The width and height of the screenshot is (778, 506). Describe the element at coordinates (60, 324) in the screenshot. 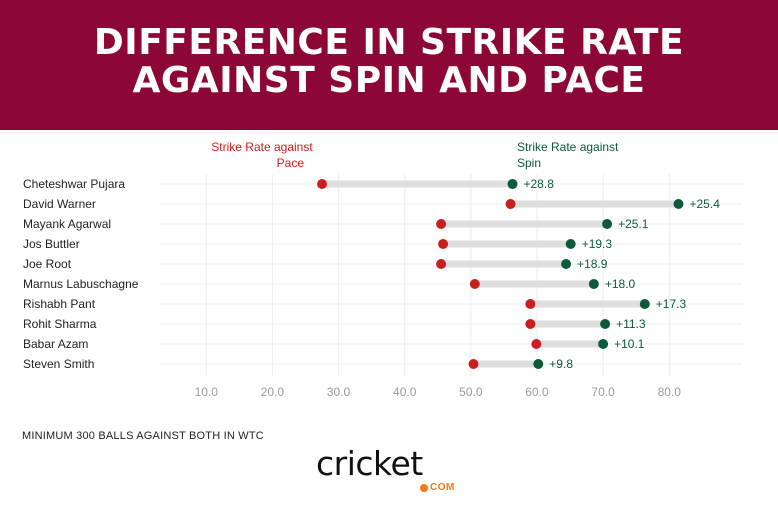

I see `player-name-label: Rohit Sharma` at that location.